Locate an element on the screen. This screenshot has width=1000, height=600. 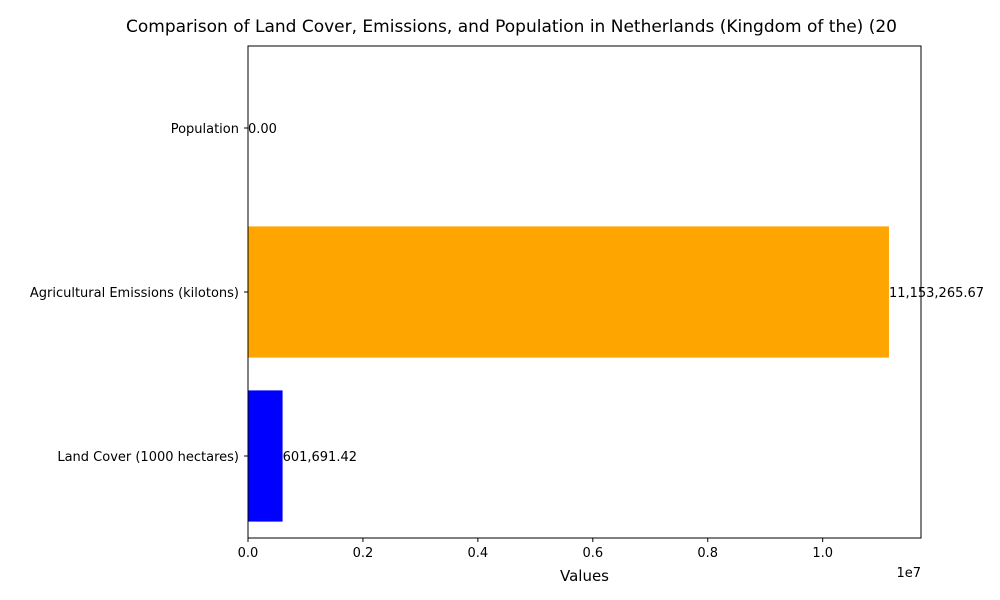
x-tick-label-3: 0.6 is located at coordinates (592, 553).